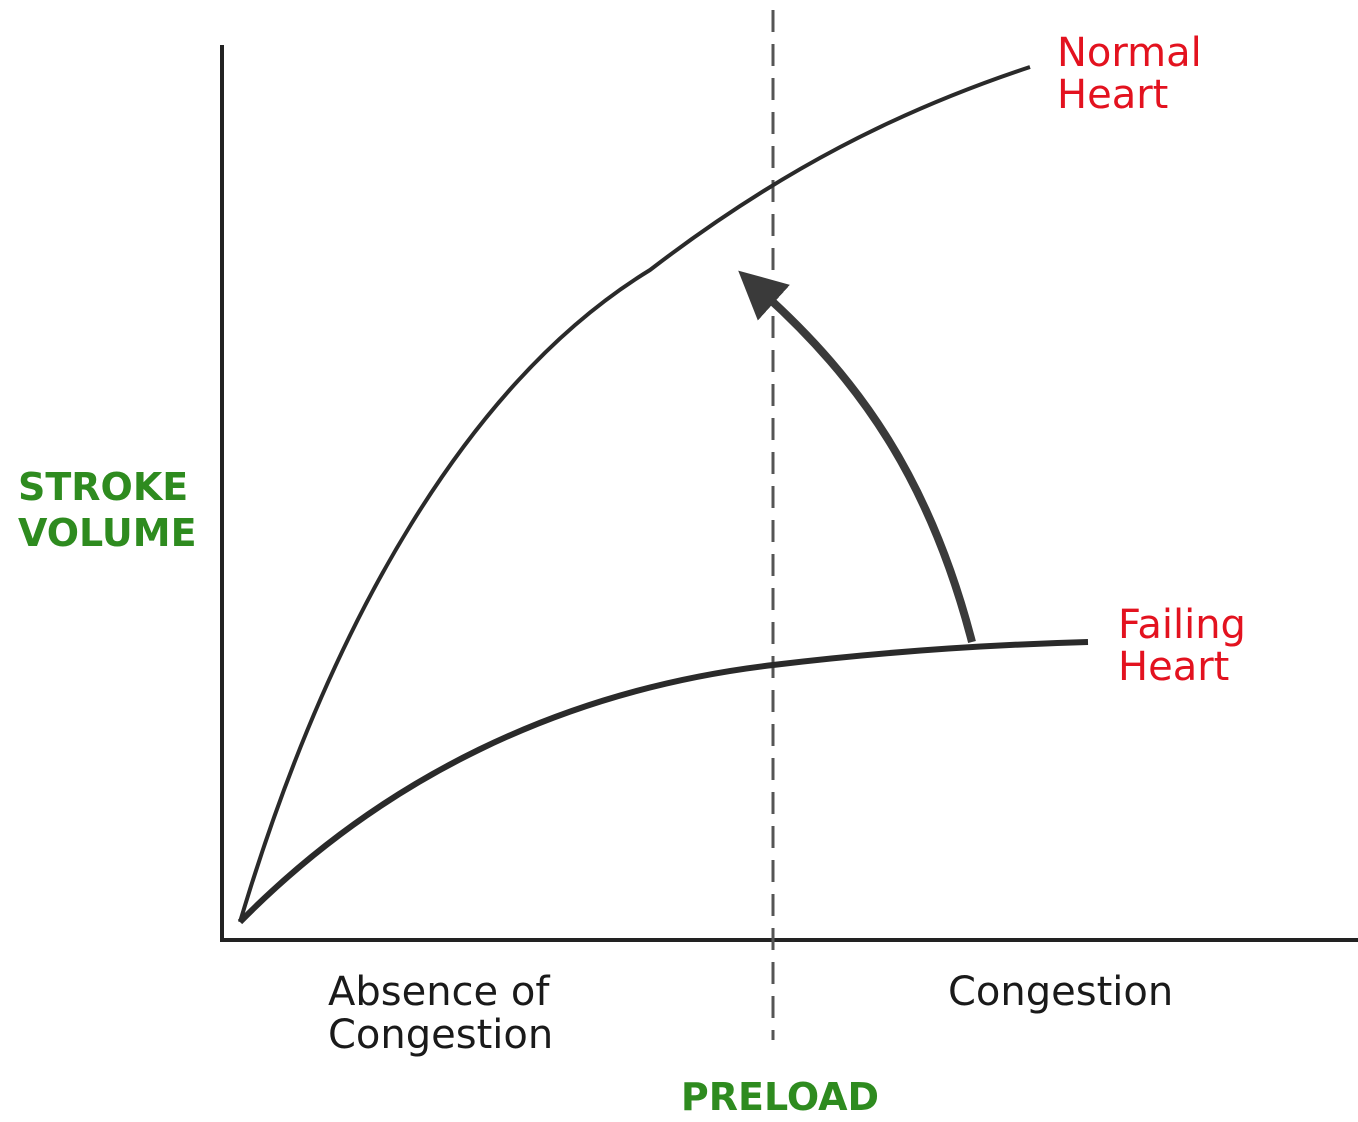  What do you see at coordinates (780, 1097) in the screenshot?
I see `x-label: PRELOAD` at bounding box center [780, 1097].